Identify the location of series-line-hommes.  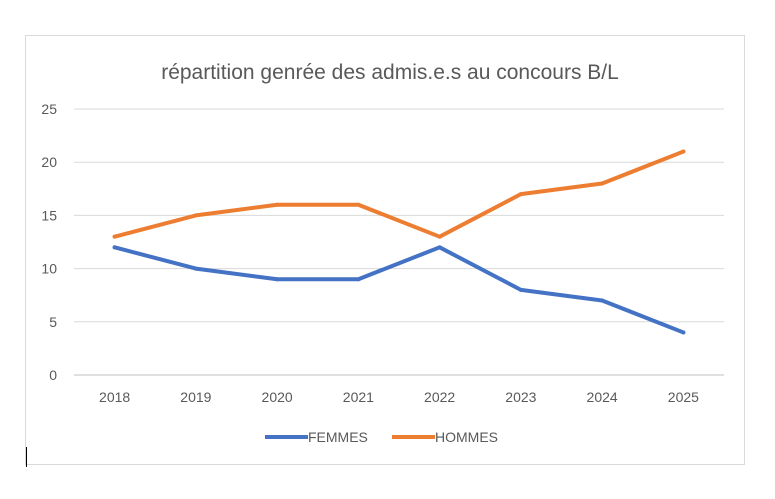
(399, 194).